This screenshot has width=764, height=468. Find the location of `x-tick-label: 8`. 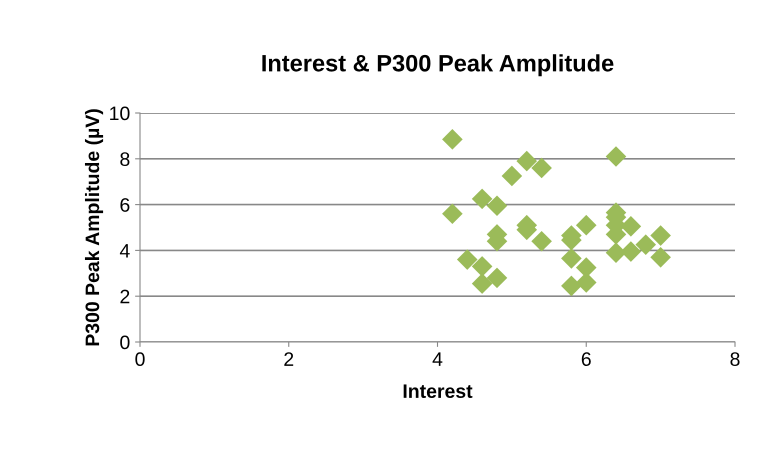

x-tick-label: 8 is located at coordinates (735, 359).